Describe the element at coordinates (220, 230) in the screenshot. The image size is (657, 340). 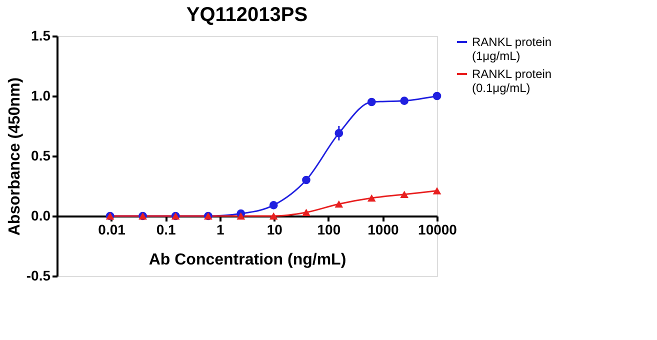
I see `x-tick-label: 1` at that location.